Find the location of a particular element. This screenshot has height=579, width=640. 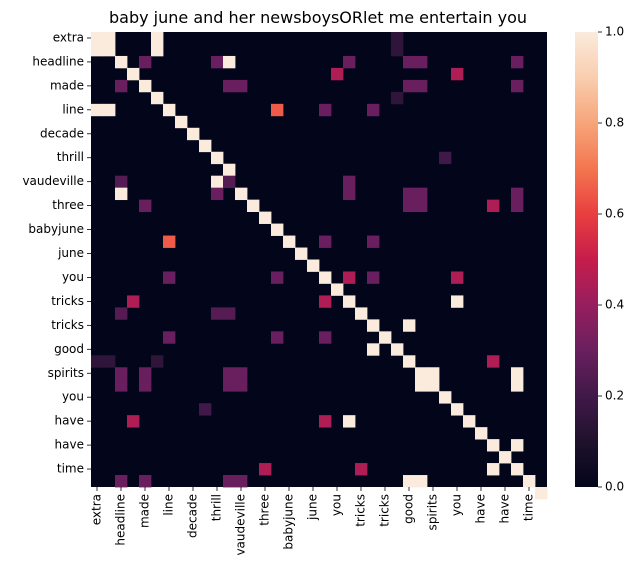

y-tick-label: thrill is located at coordinates (70, 157).